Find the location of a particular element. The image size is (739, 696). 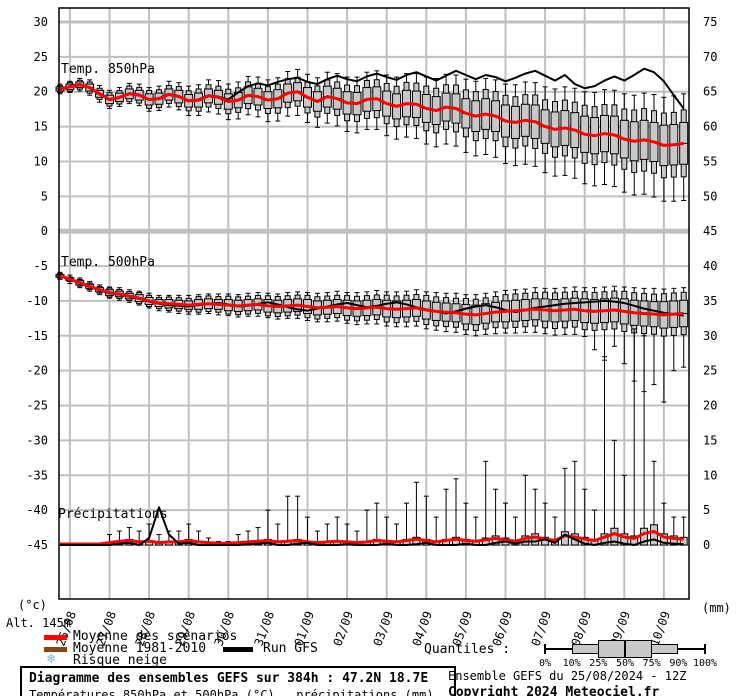

svg-text: -35 is located at coordinates (37, 475).